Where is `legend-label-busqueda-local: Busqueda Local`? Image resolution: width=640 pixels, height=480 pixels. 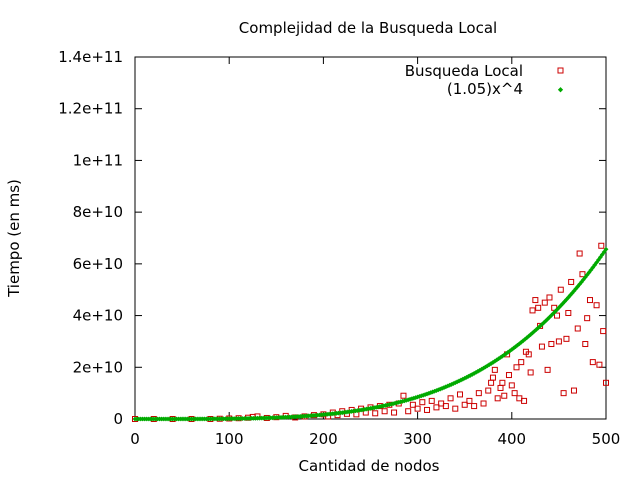 legend-label-busqueda-local: Busqueda Local is located at coordinates (464, 71).